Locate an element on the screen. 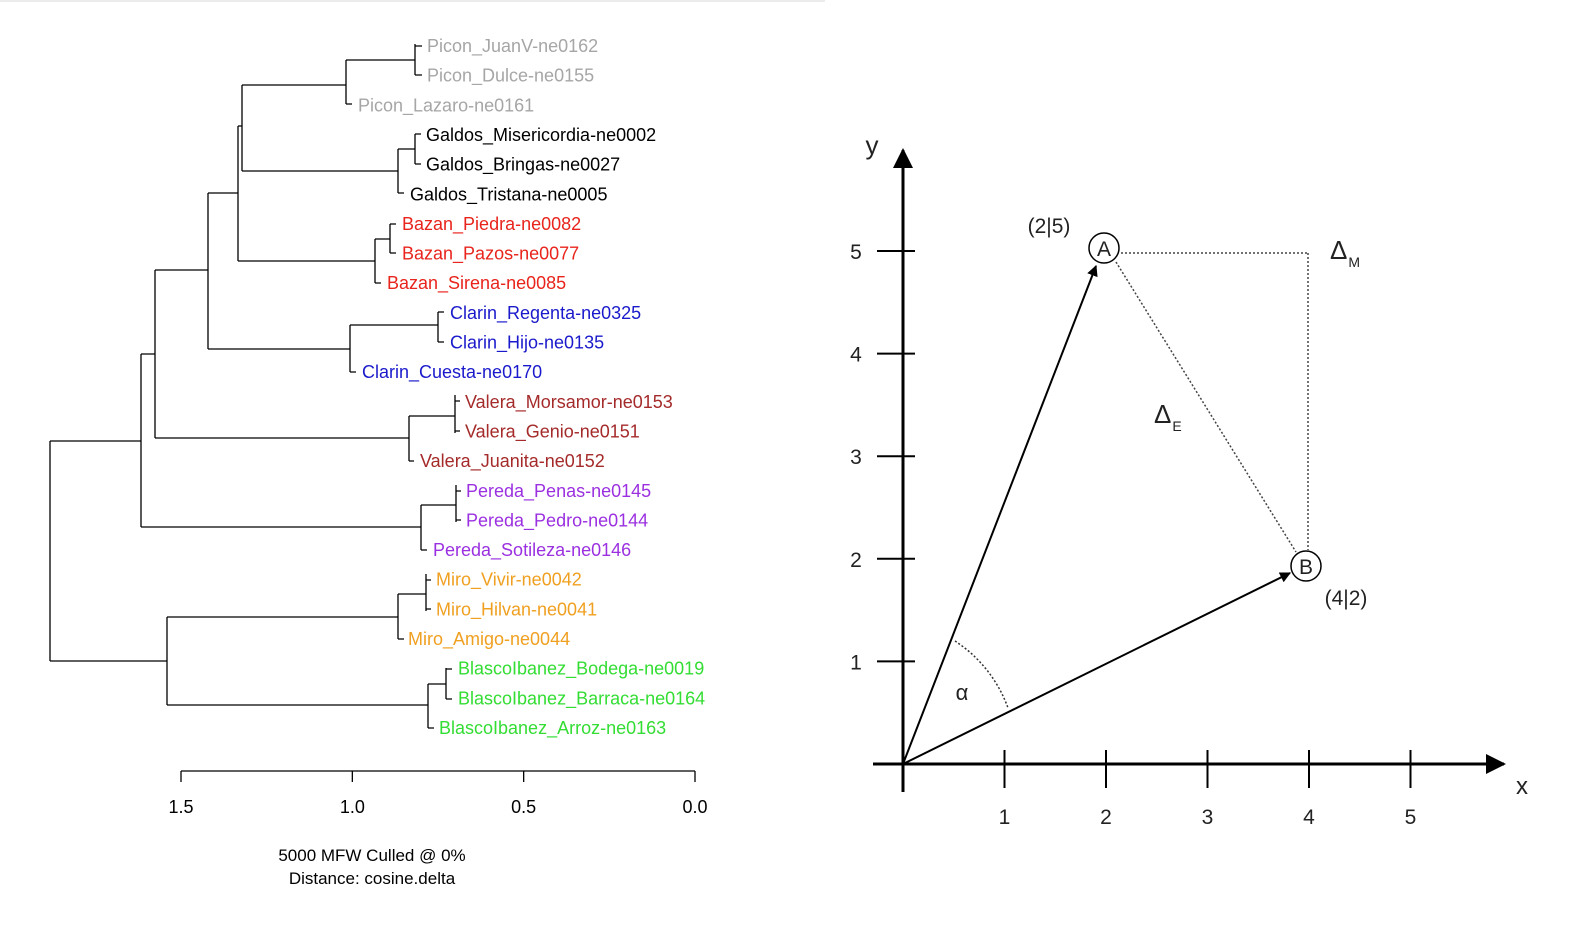  leaf-label: Clarin_Hijo-ne0135 is located at coordinates (527, 343).